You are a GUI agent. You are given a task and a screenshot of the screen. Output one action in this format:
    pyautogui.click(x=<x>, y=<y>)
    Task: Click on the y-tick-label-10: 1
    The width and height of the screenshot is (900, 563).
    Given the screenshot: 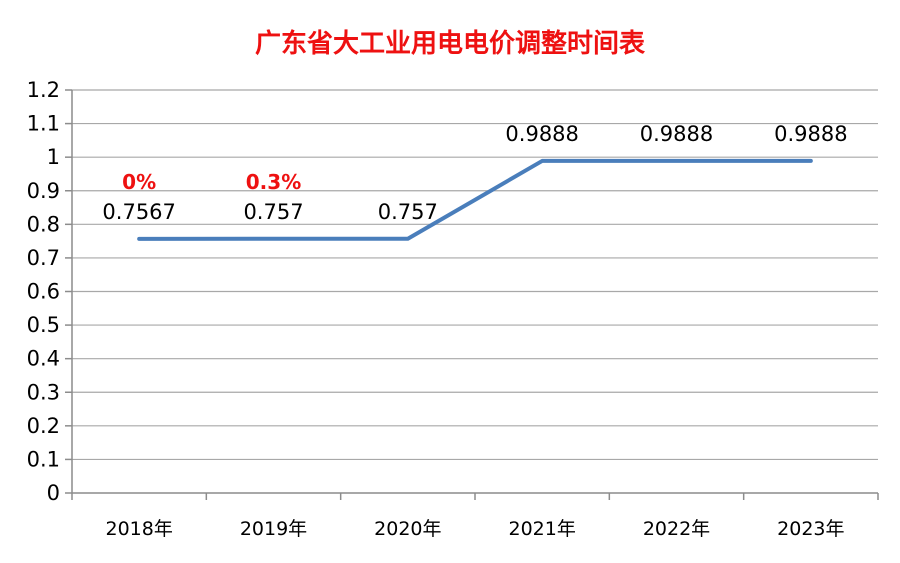 What is the action you would take?
    pyautogui.click(x=53, y=157)
    